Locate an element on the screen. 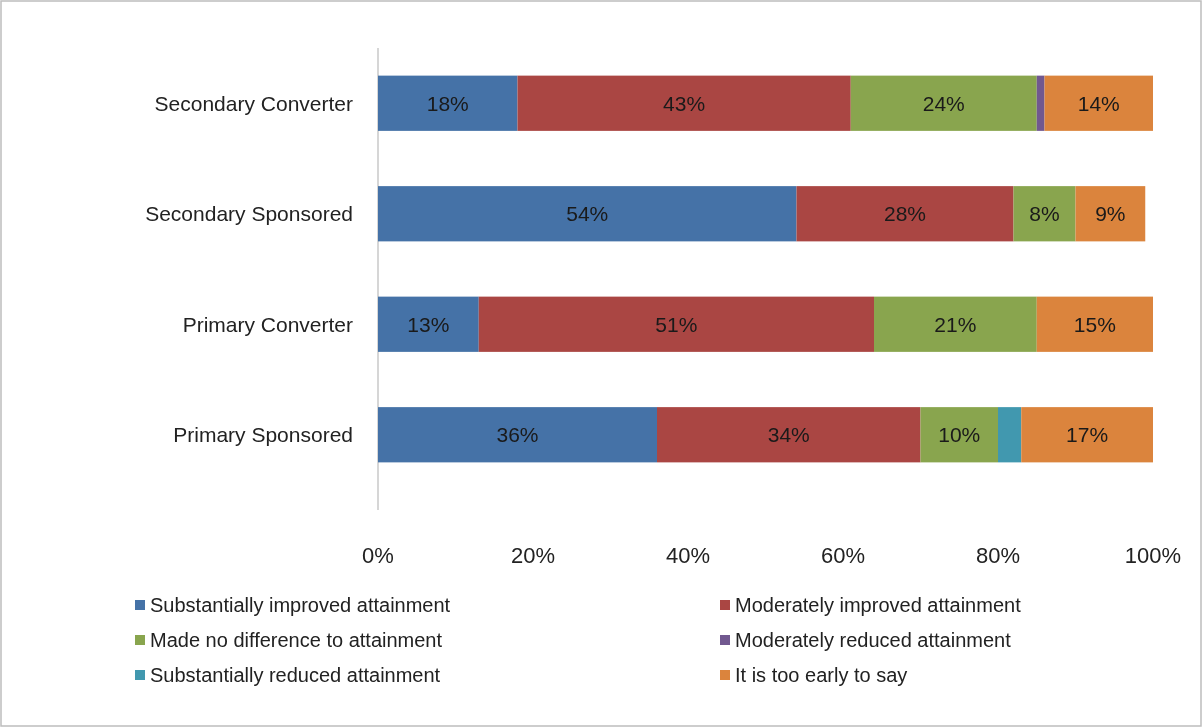 This screenshot has width=1202, height=727. data-label: 24% is located at coordinates (943, 103).